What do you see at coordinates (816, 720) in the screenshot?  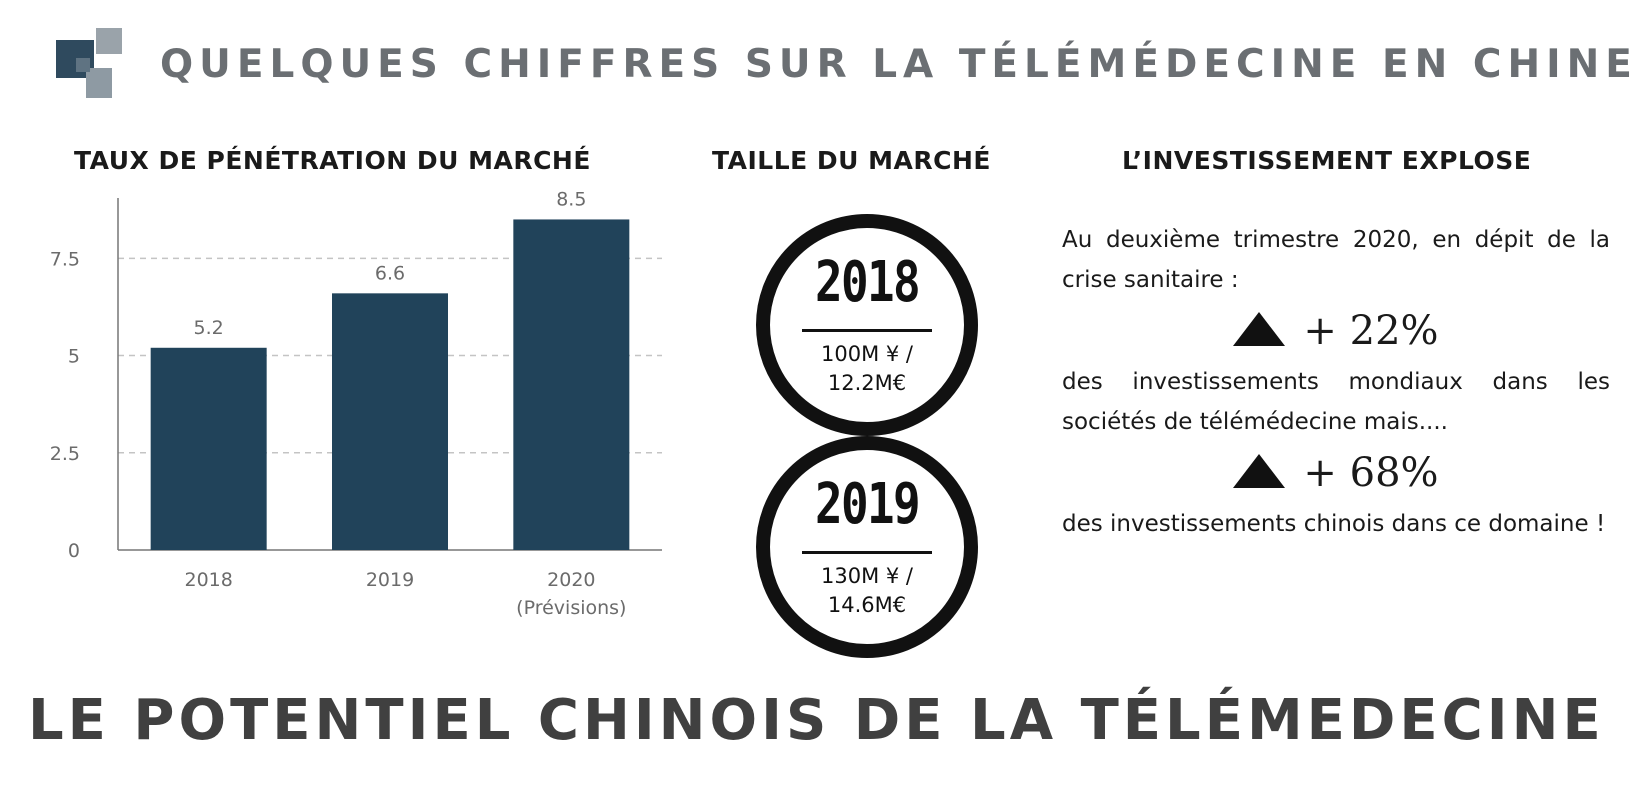 I see `footer-title: LE POTENTIEL CHINOIS DE LA TÉLÉMEDECINE` at bounding box center [816, 720].